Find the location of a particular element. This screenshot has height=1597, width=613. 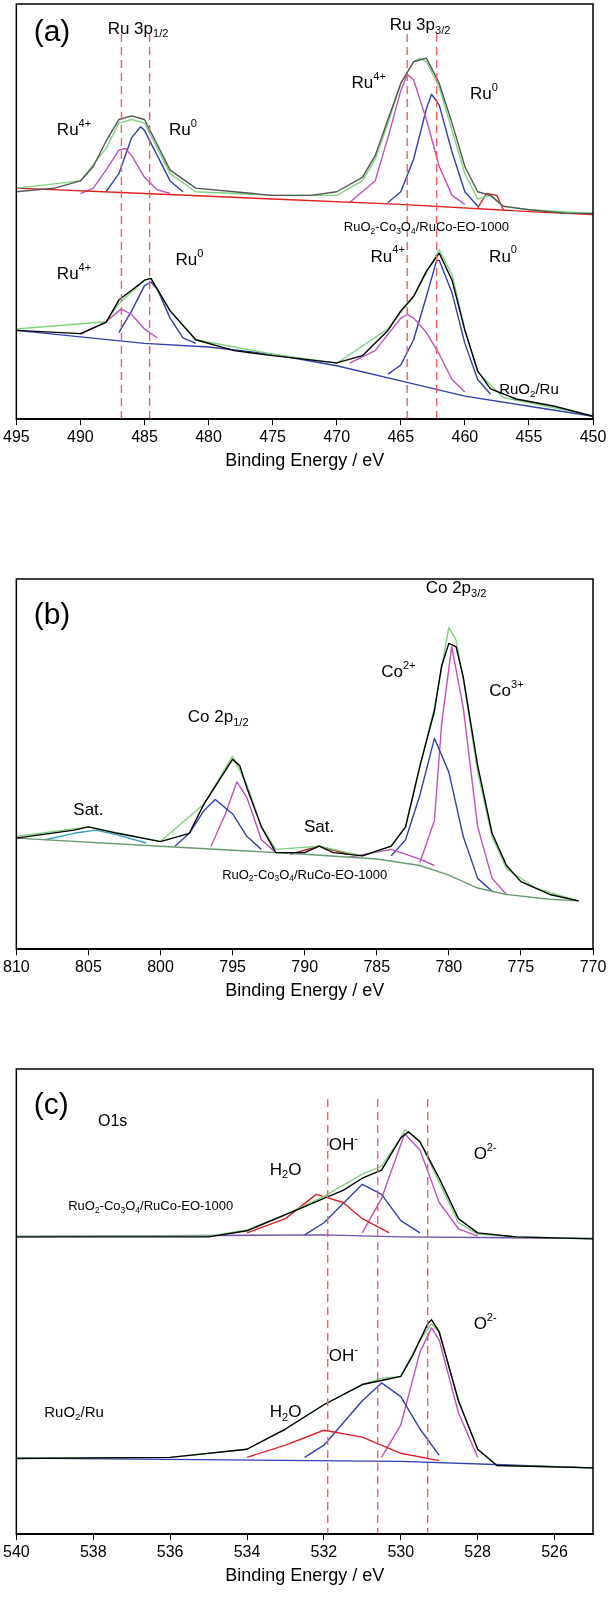

x-tick-label: 775 is located at coordinates (521, 967).